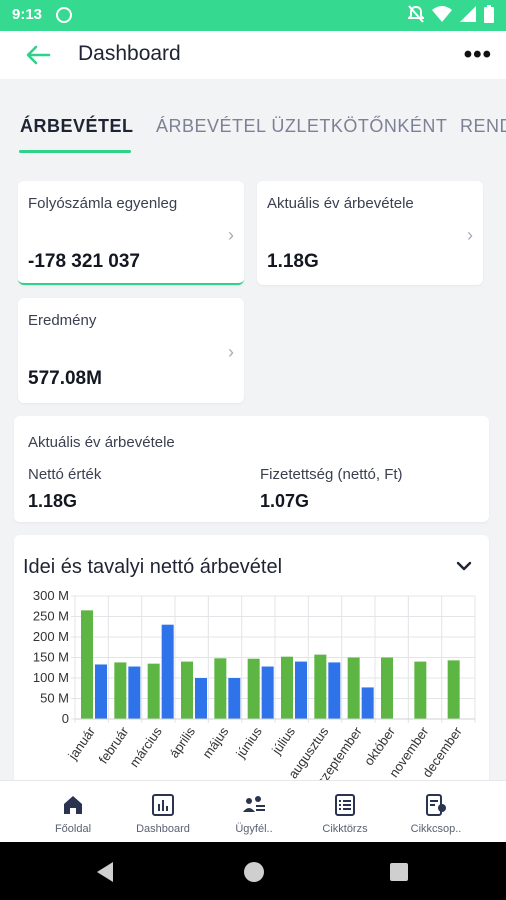  Describe the element at coordinates (75, 151) in the screenshot. I see `active-tab-indicator` at that location.